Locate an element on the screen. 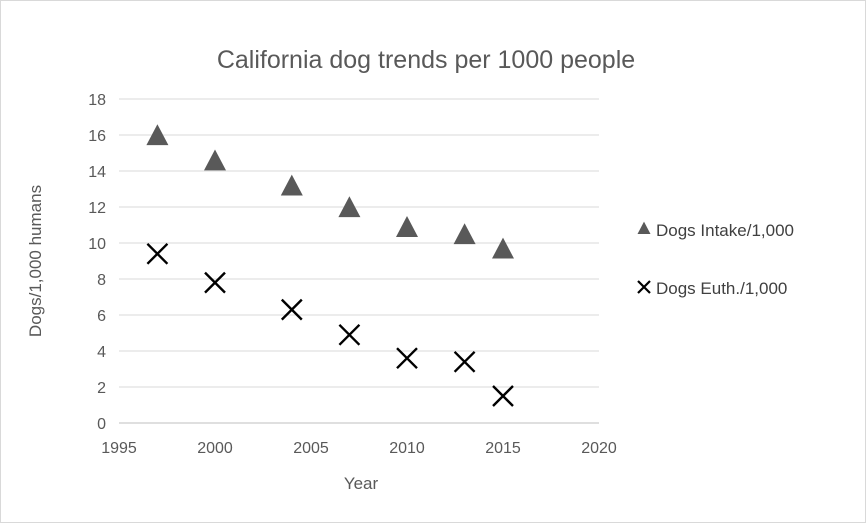 This screenshot has height=524, width=866. legend-entry-label: Dogs Intake/1,000 is located at coordinates (725, 230).